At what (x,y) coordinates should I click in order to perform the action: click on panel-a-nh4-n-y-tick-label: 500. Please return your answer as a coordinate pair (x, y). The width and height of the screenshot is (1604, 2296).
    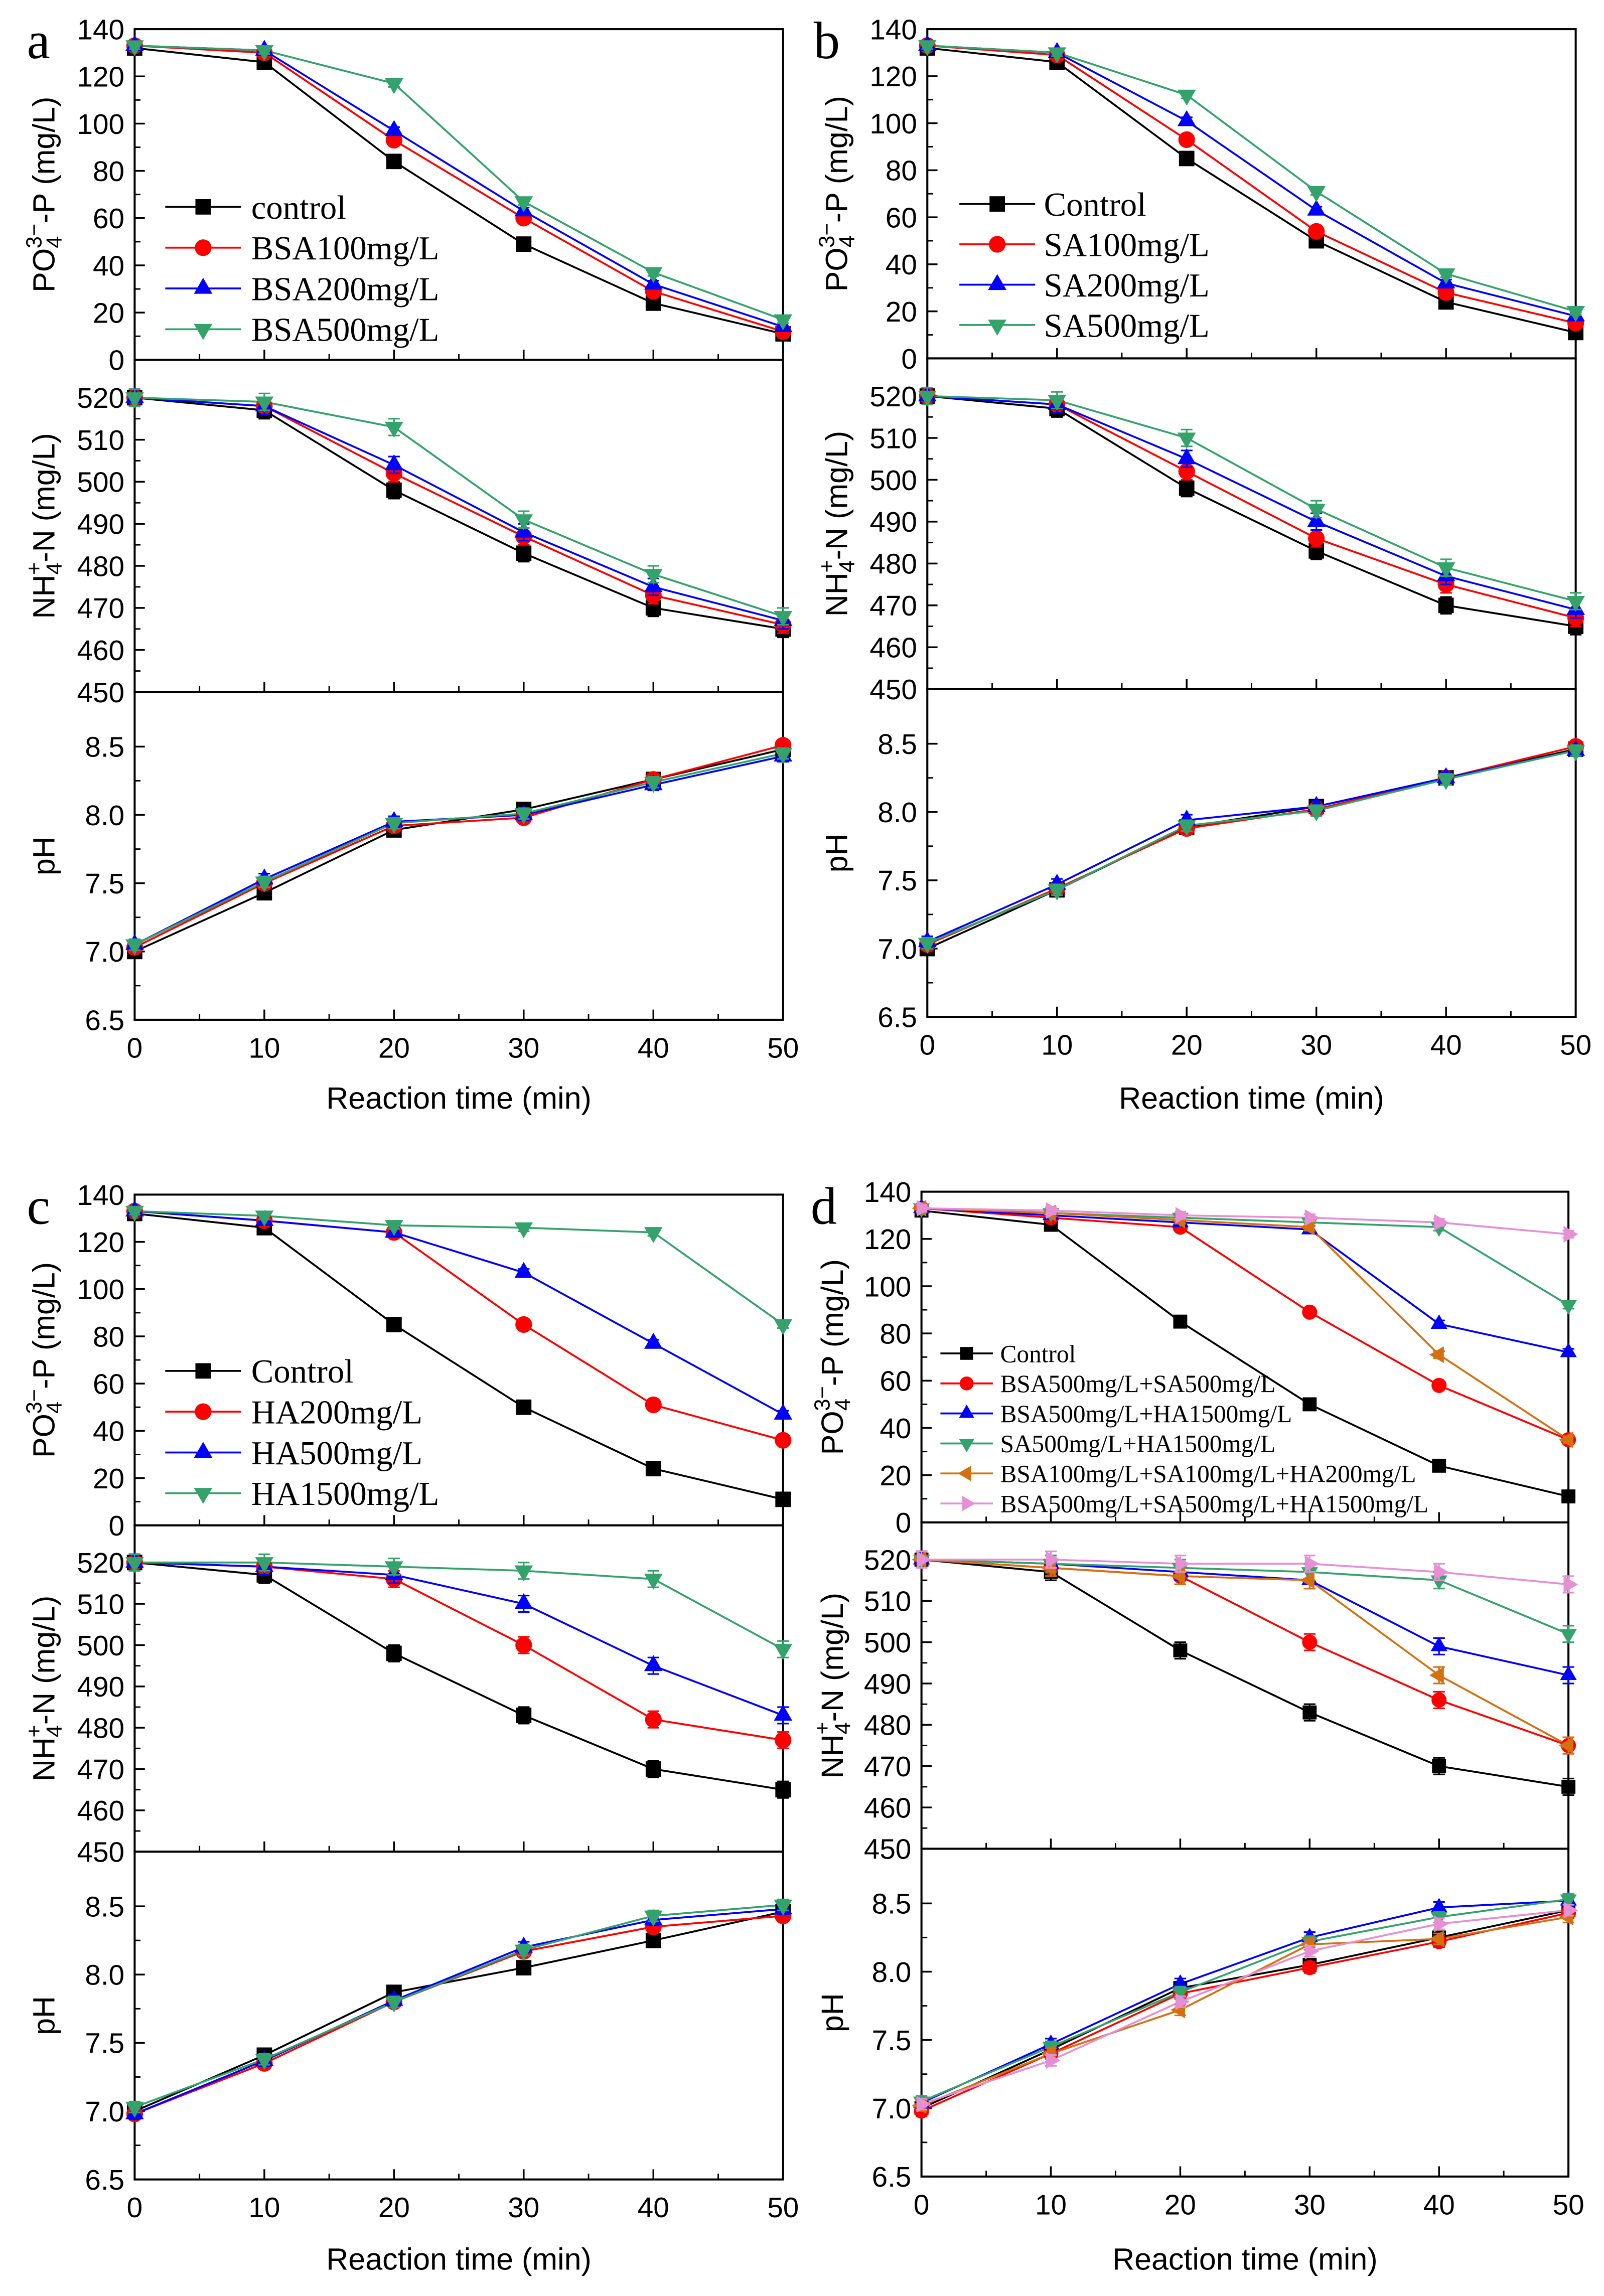
    Looking at the image, I should click on (100, 483).